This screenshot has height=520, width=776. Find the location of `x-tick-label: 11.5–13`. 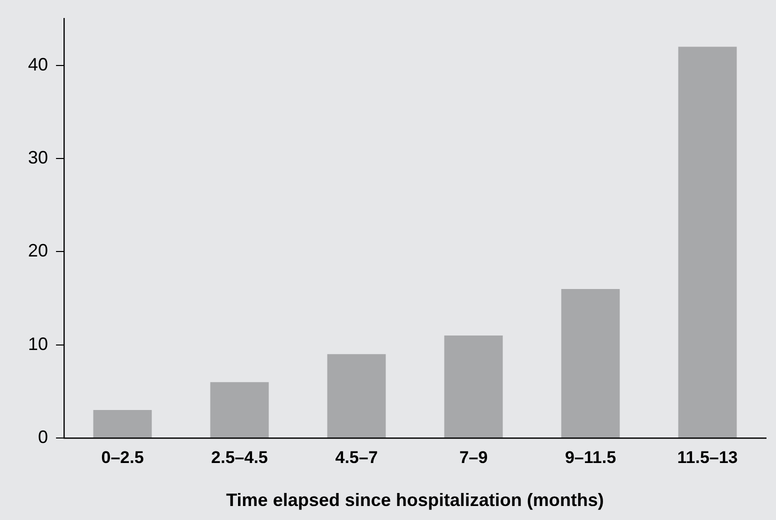

x-tick-label: 11.5–13 is located at coordinates (707, 457).